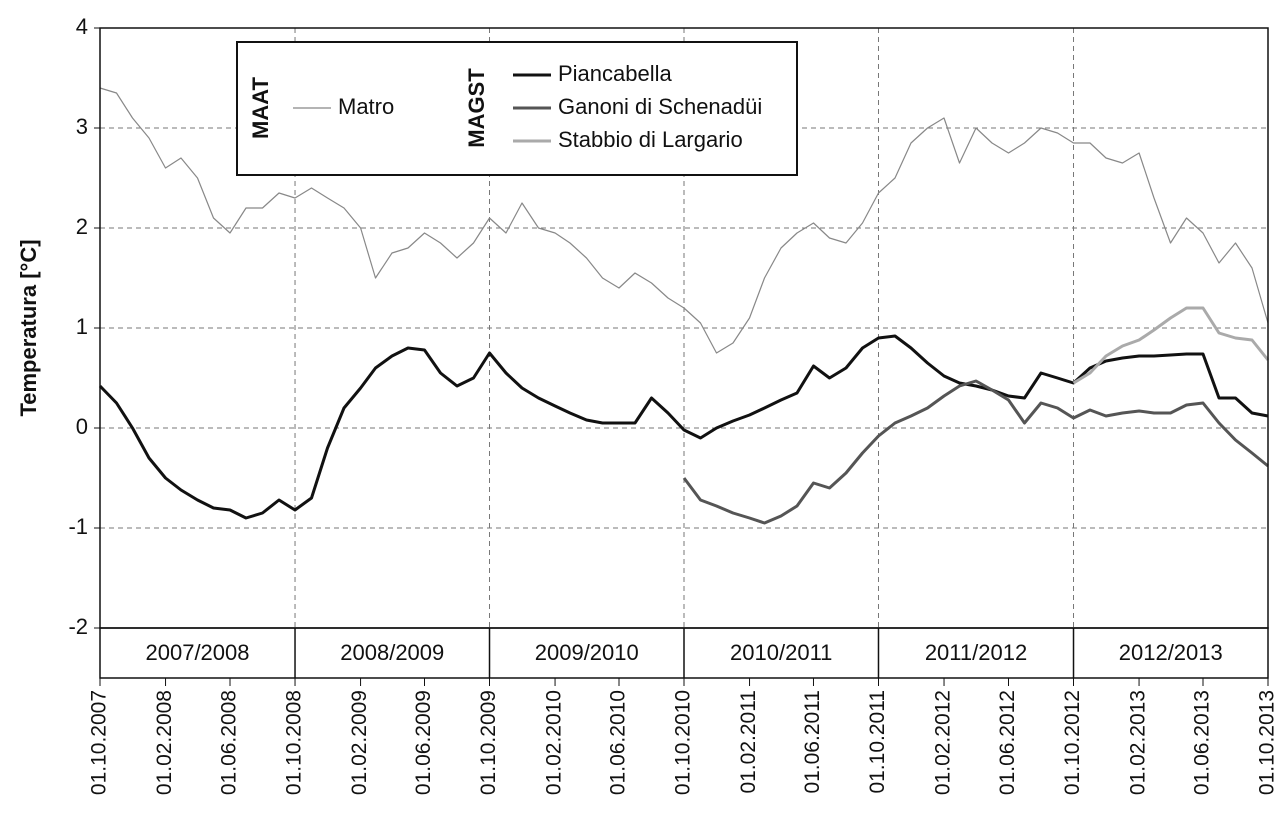 This screenshot has height=839, width=1280. Describe the element at coordinates (82, 426) in the screenshot. I see `y-tick-label: 0` at that location.